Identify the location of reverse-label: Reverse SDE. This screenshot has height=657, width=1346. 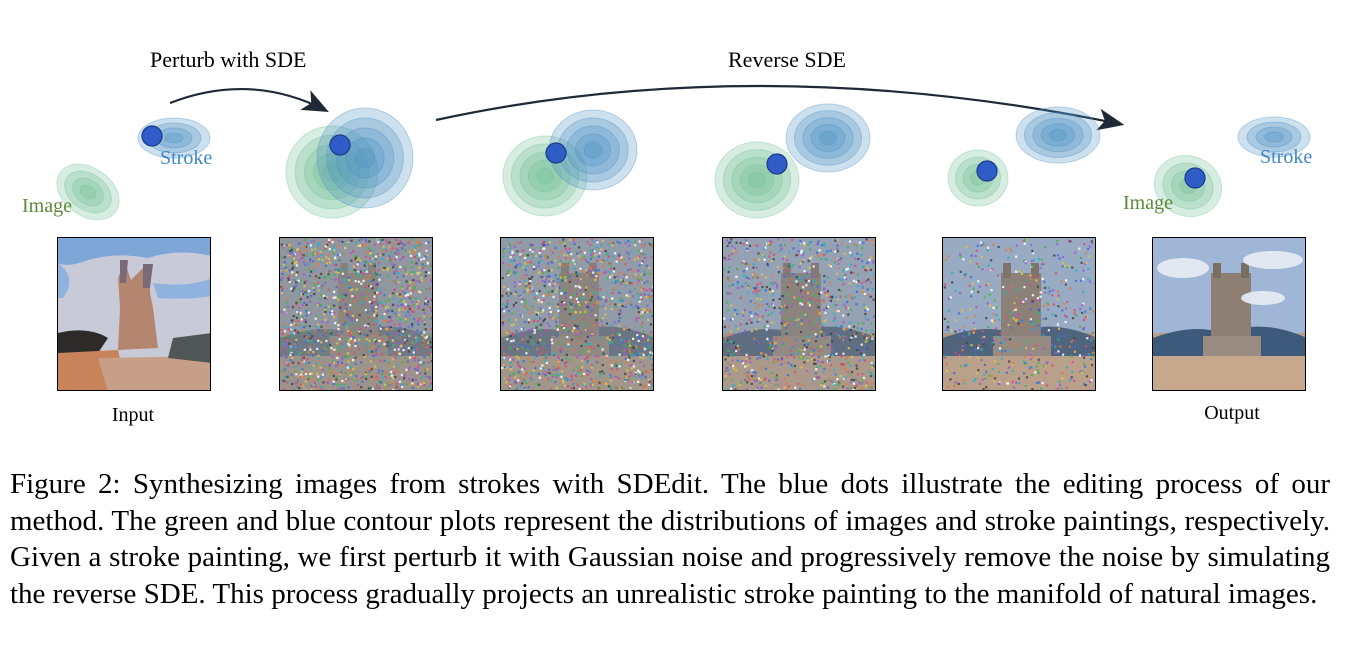
(787, 59).